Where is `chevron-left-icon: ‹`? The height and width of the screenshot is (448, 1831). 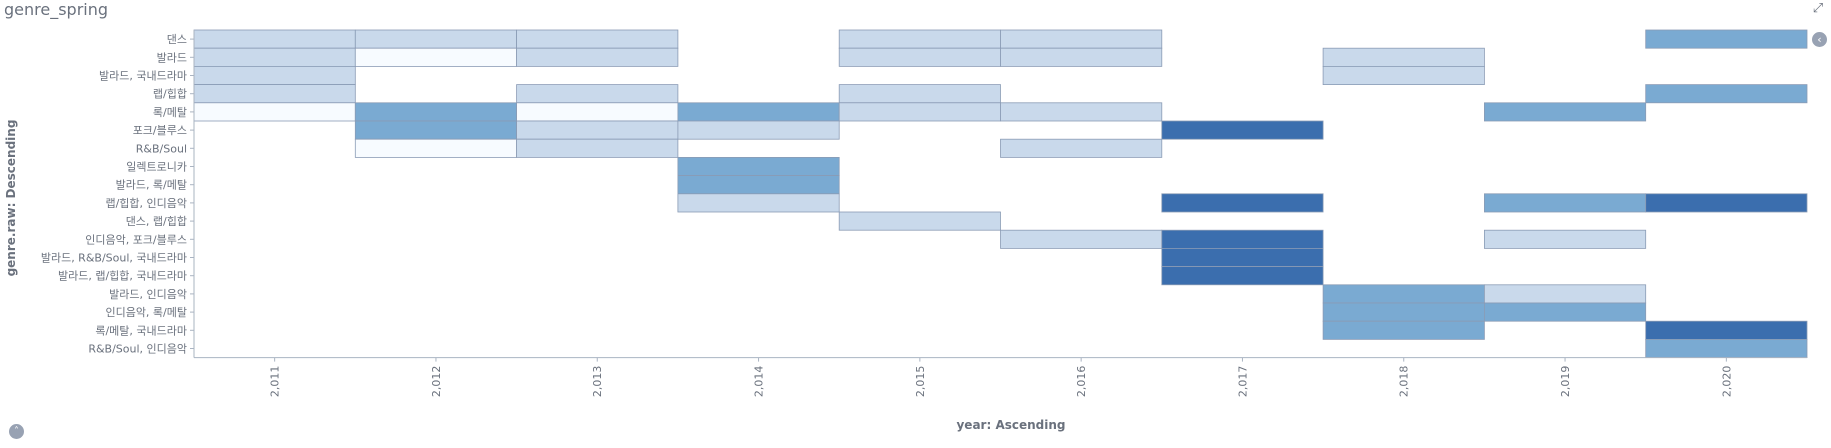
chevron-left-icon: ‹ is located at coordinates (1819, 39).